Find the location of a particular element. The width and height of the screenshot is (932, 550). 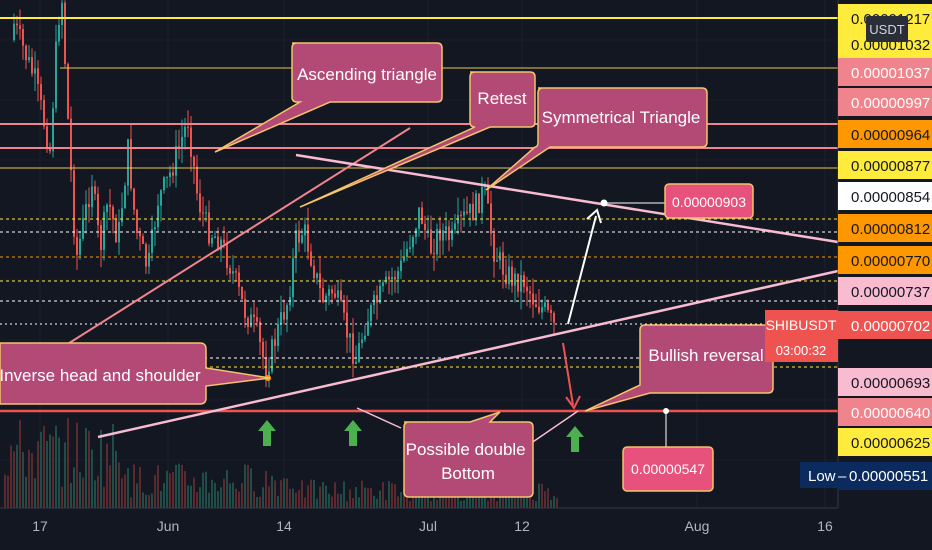

currency-badge: USDT is located at coordinates (887, 29).